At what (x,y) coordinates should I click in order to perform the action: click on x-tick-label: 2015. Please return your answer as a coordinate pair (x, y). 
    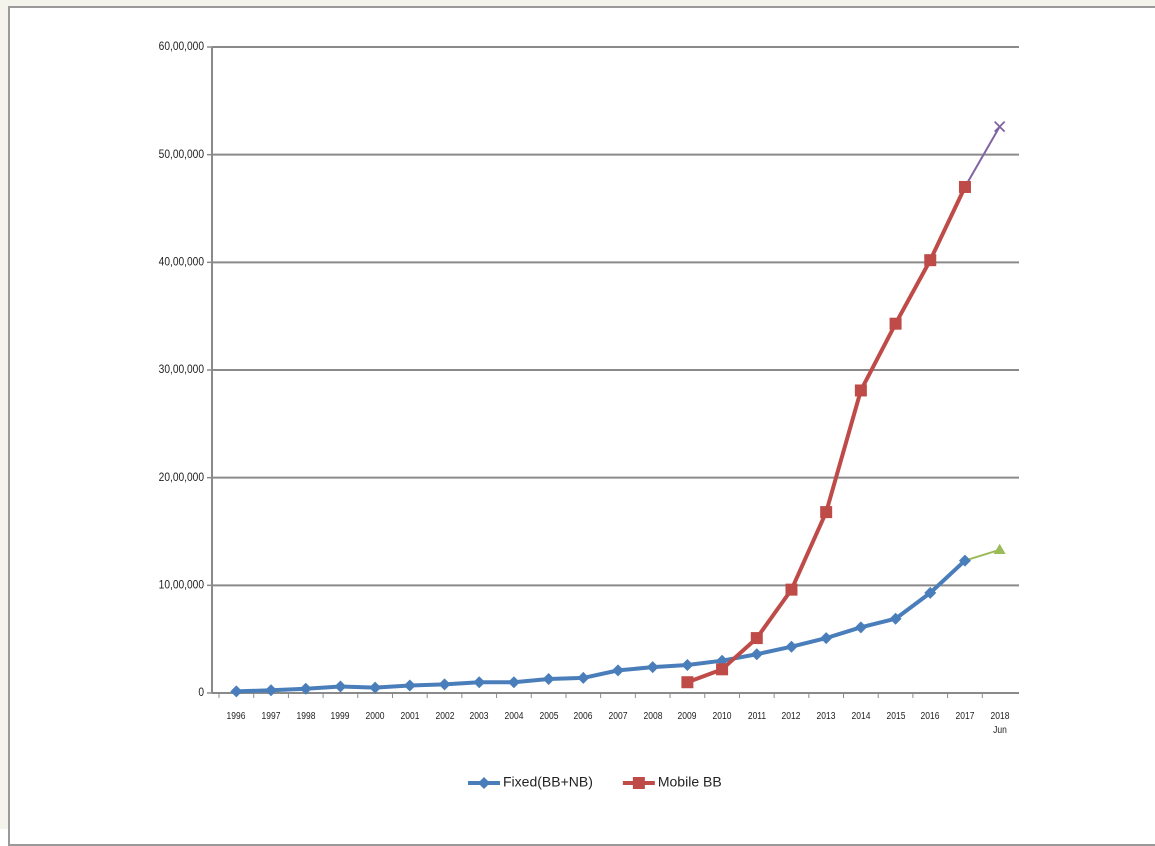
    Looking at the image, I should click on (896, 716).